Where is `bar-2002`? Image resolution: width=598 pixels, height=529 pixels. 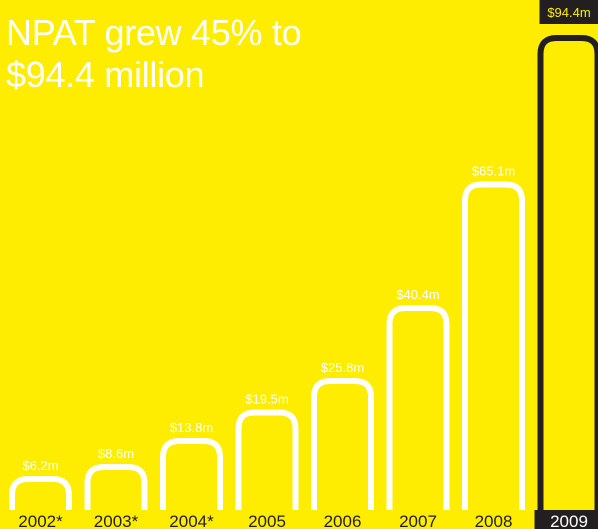 bar-2002 is located at coordinates (40, 493).